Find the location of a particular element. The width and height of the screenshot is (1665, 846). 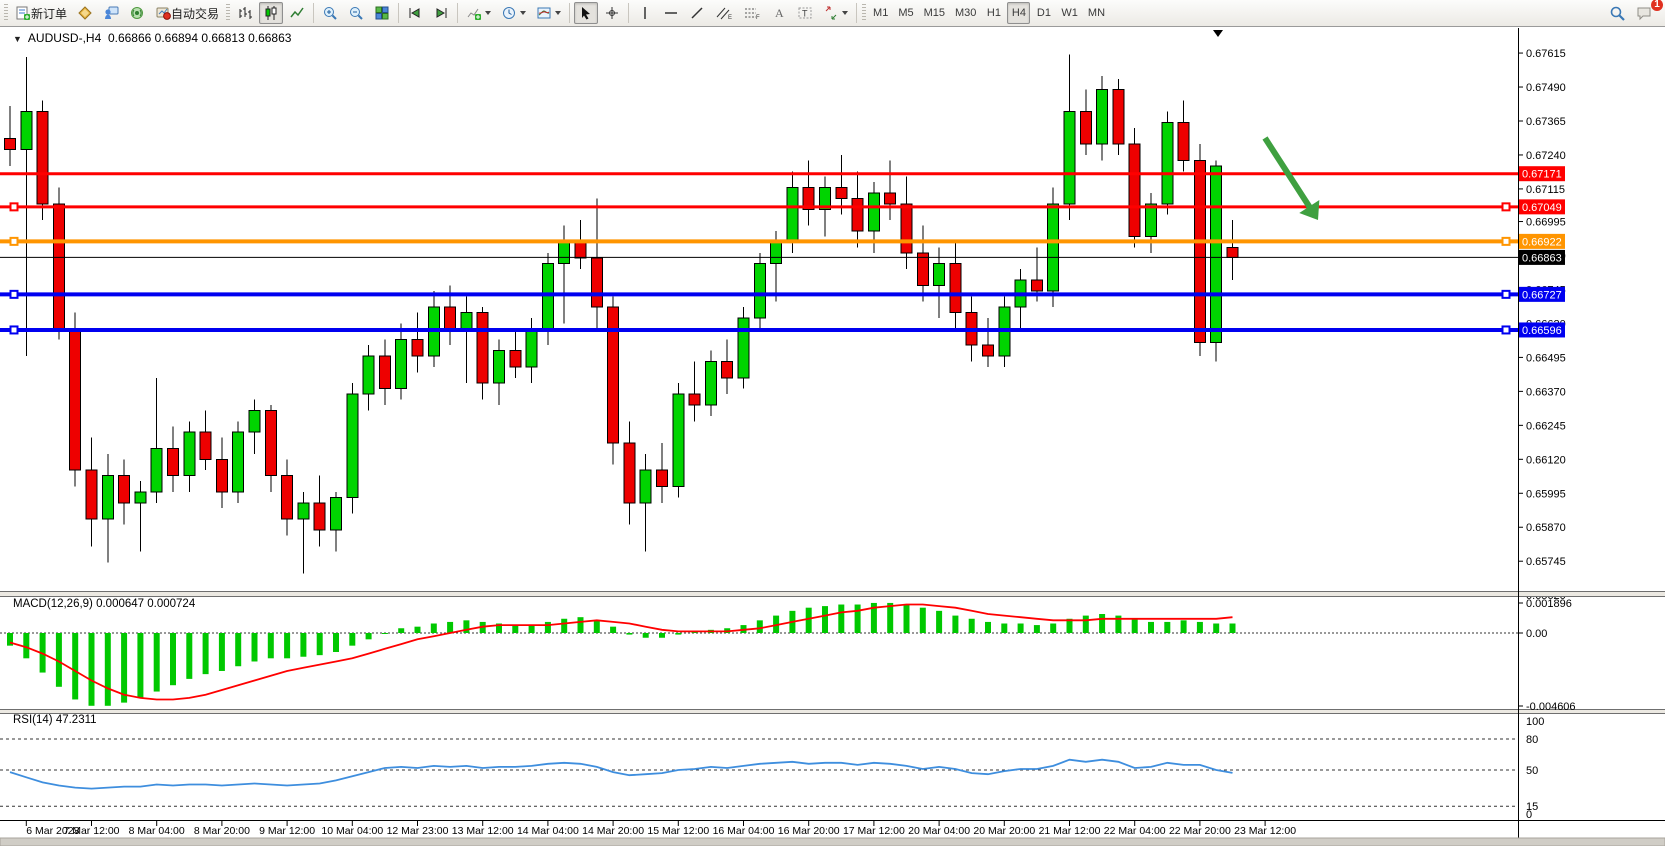

price-tick-label: 0.67490 is located at coordinates (1546, 88).